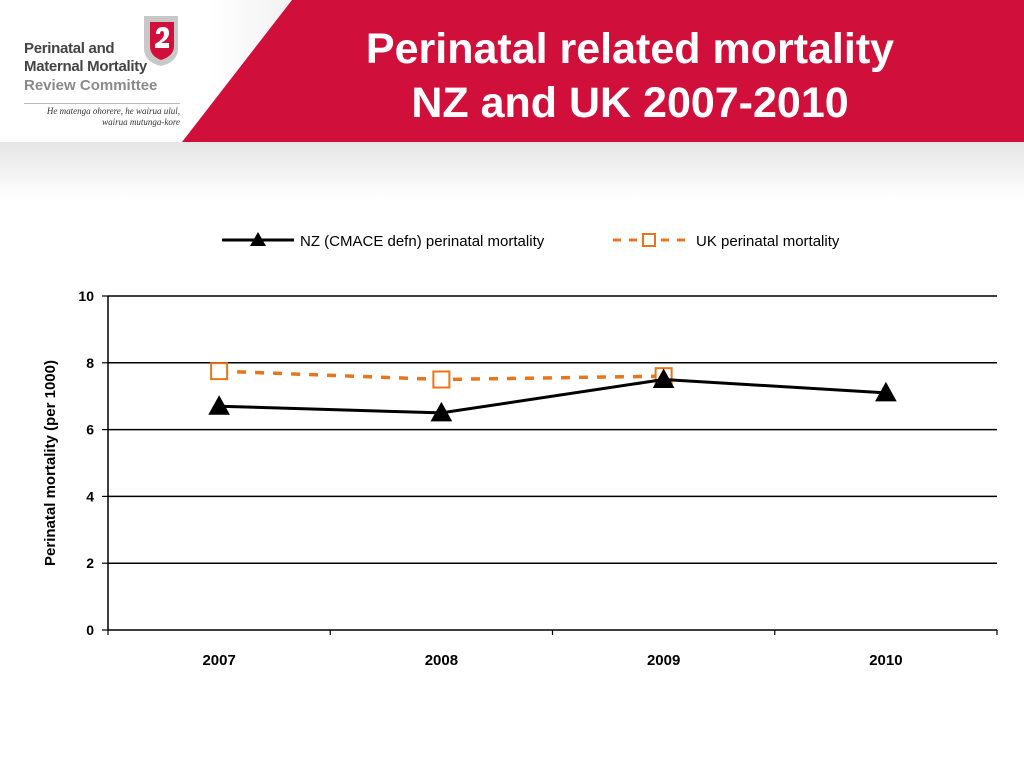 The height and width of the screenshot is (768, 1024). I want to click on logo-line-2: Maternal Mortality, so click(85, 66).